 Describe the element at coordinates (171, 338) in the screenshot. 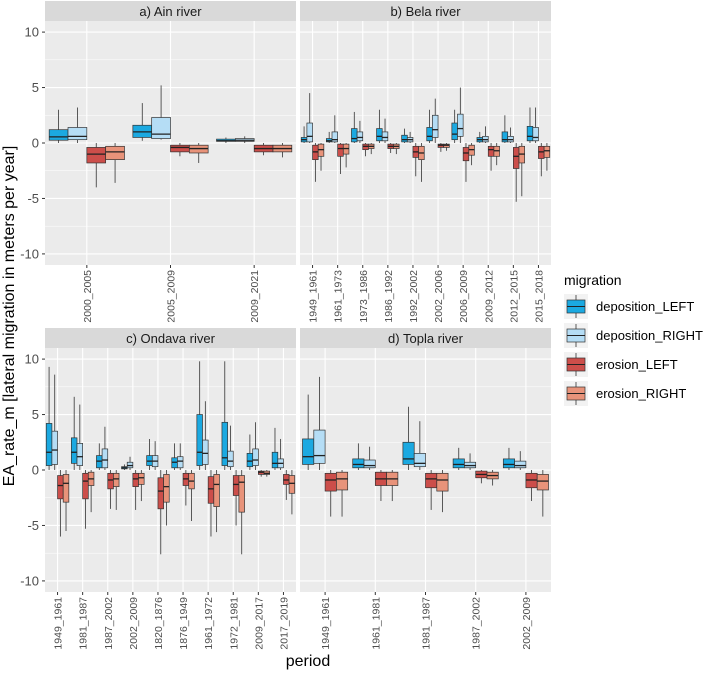

I see `facet-title: c) Ondava river` at that location.